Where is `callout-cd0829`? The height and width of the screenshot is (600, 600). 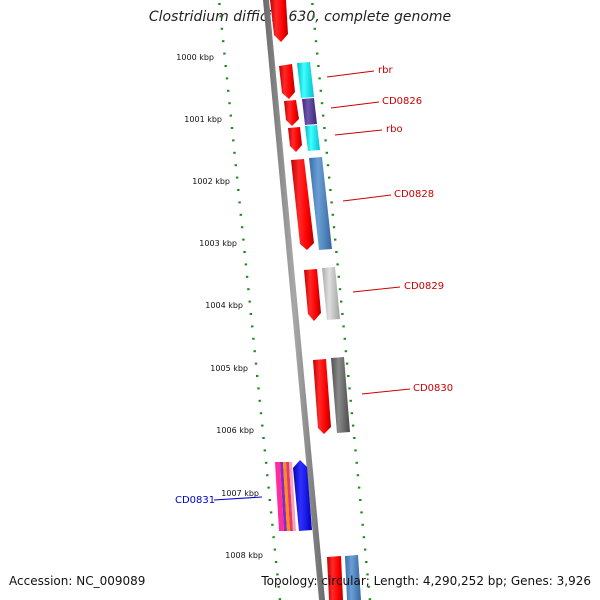
callout-cd0829 is located at coordinates (376, 289).